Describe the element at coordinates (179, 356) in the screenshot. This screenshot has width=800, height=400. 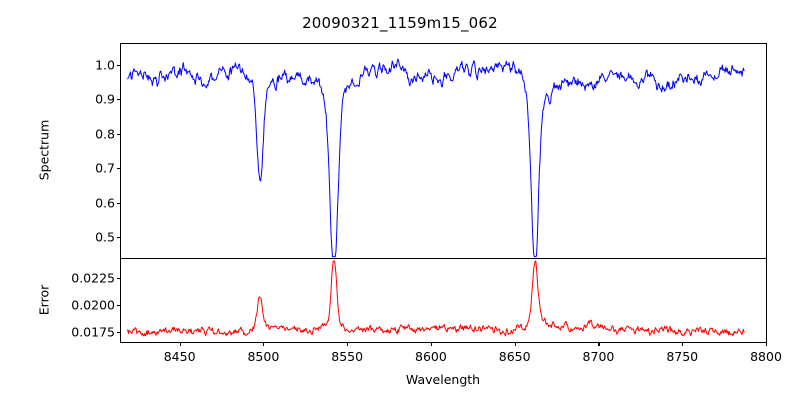
I see `x-tick-label: 8450` at that location.